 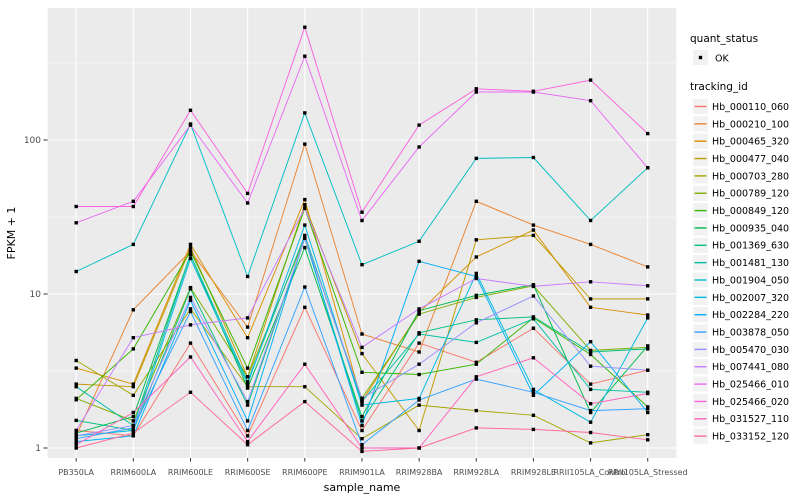 I want to click on legend-entry-Hb_007441_080: Hb_007441_080, so click(x=741, y=367).